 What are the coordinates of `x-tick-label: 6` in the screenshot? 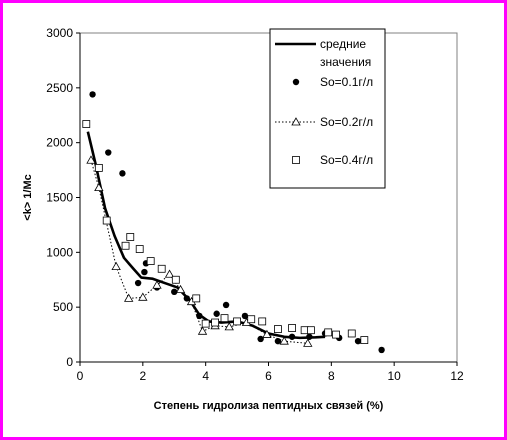 It's located at (268, 376).